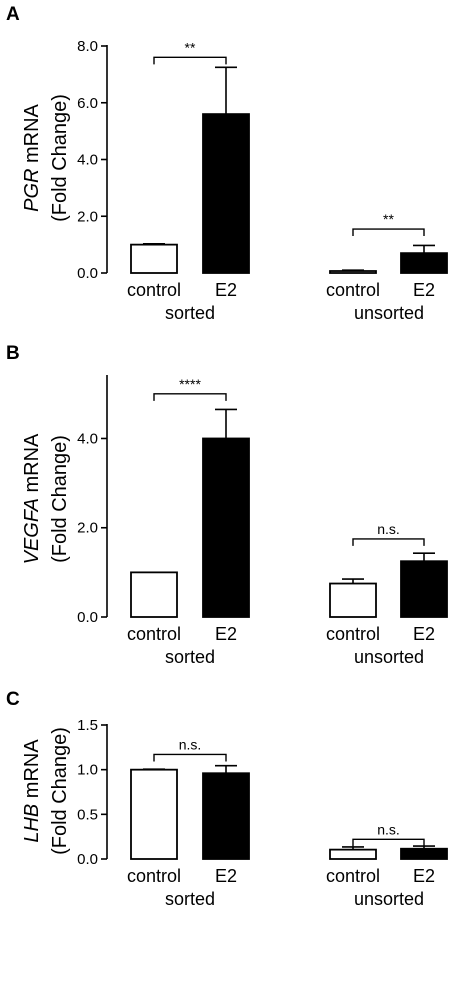 Image resolution: width=475 pixels, height=994 pixels. Describe the element at coordinates (87, 770) in the screenshot. I see `y-tick-label: 1.0` at that location.